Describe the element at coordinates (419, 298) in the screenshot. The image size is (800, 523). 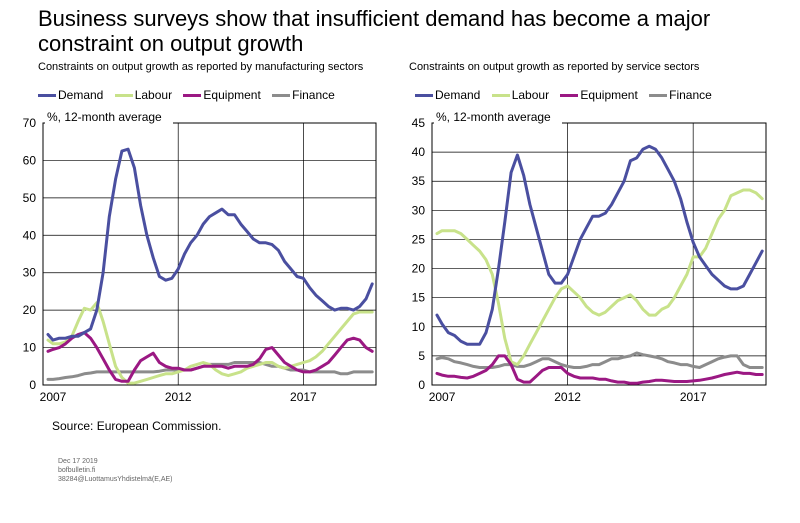
I see `services-ytick-label: 15` at that location.